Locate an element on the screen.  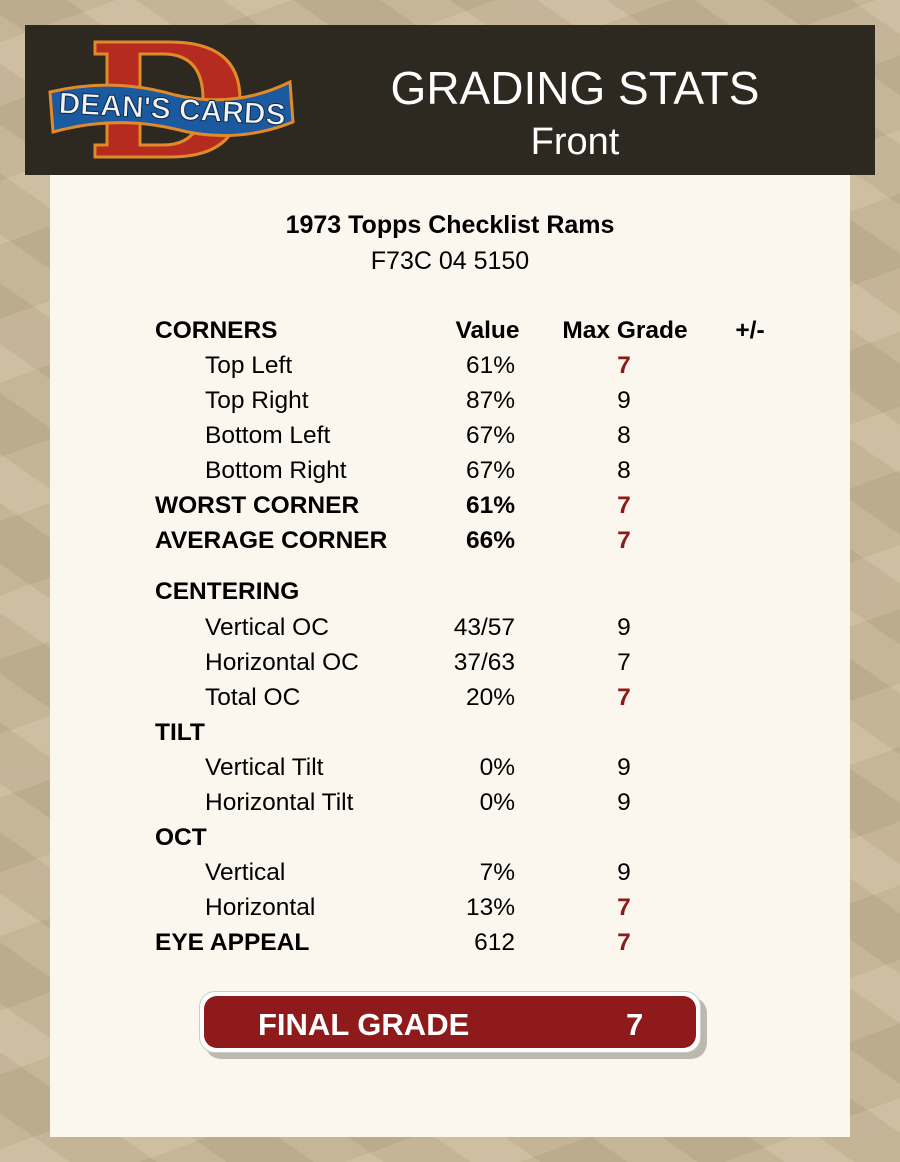
stat-label: Horizontal OC is located at coordinates (282, 662).